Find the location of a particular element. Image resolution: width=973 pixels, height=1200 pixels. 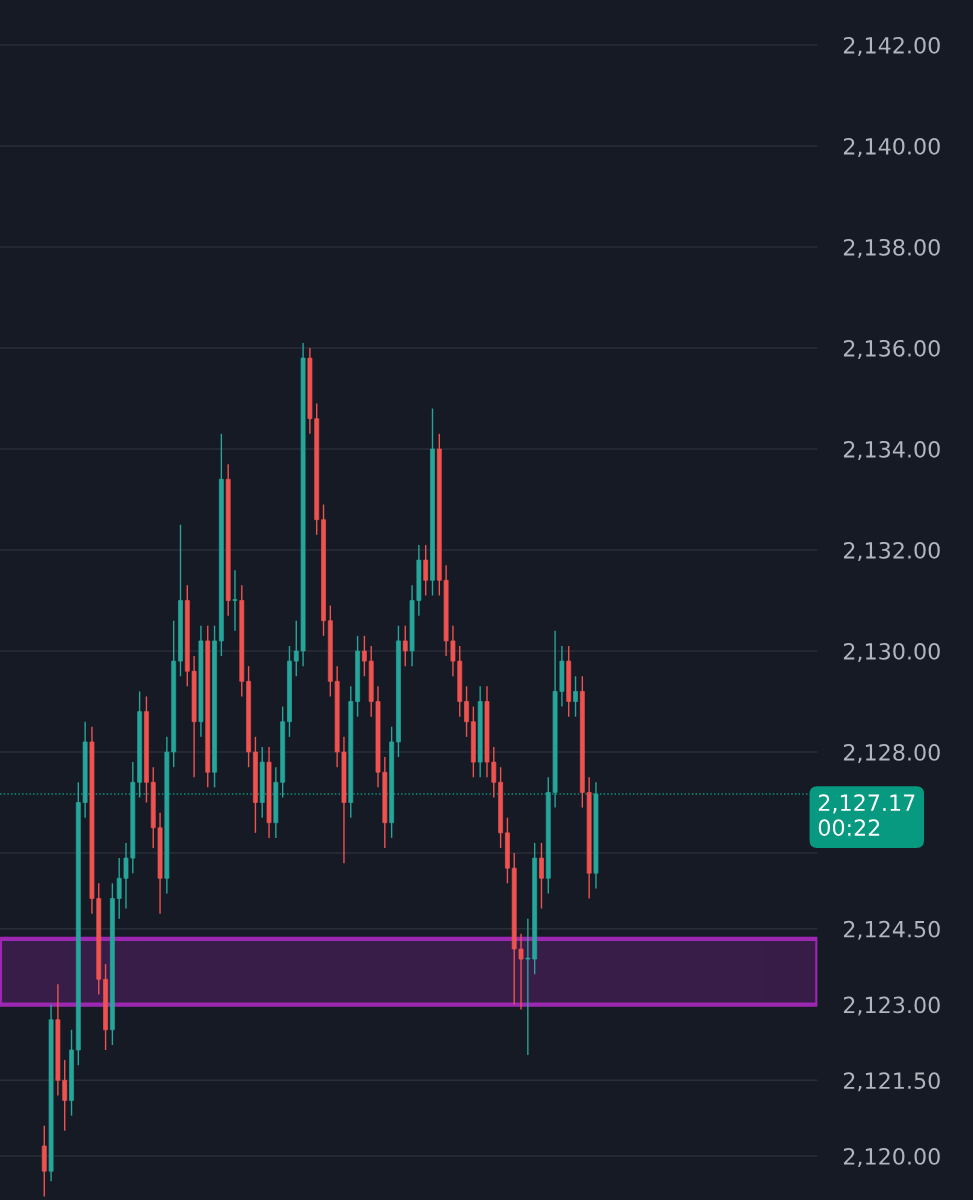

y-tick-label: 2,120.00 is located at coordinates (891, 1158).